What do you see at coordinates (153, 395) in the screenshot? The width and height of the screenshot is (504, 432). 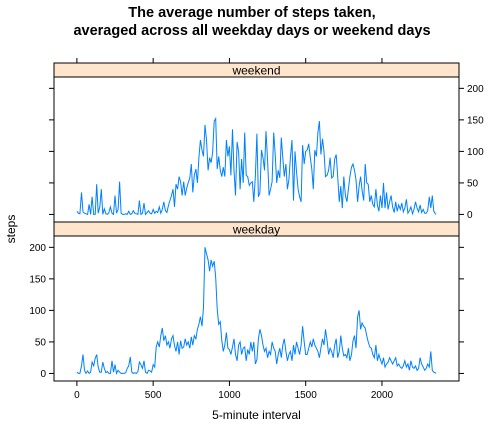 I see `x-tick-label-500: 500` at bounding box center [153, 395].